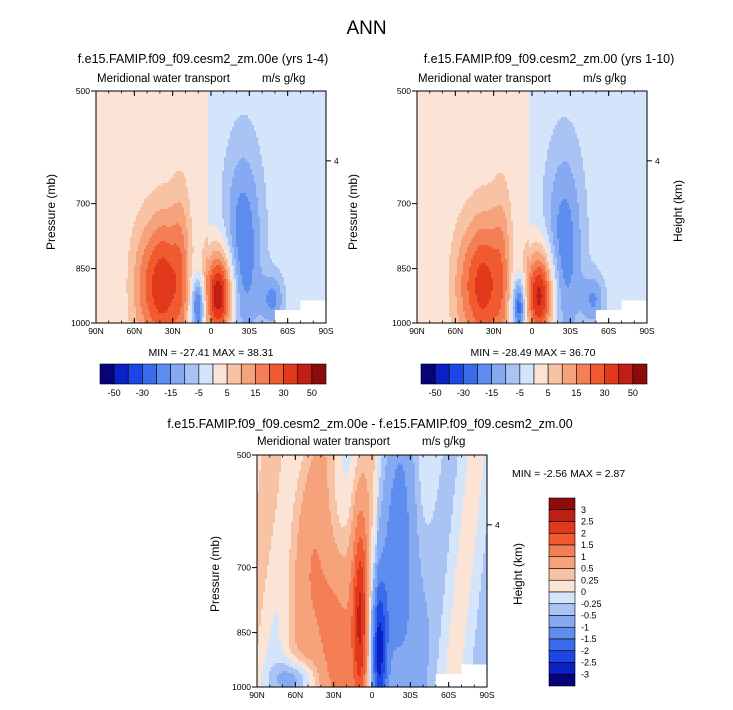 The height and width of the screenshot is (710, 733). Describe the element at coordinates (548, 393) in the screenshot. I see `colorbar-control-label-4: 5` at that location.